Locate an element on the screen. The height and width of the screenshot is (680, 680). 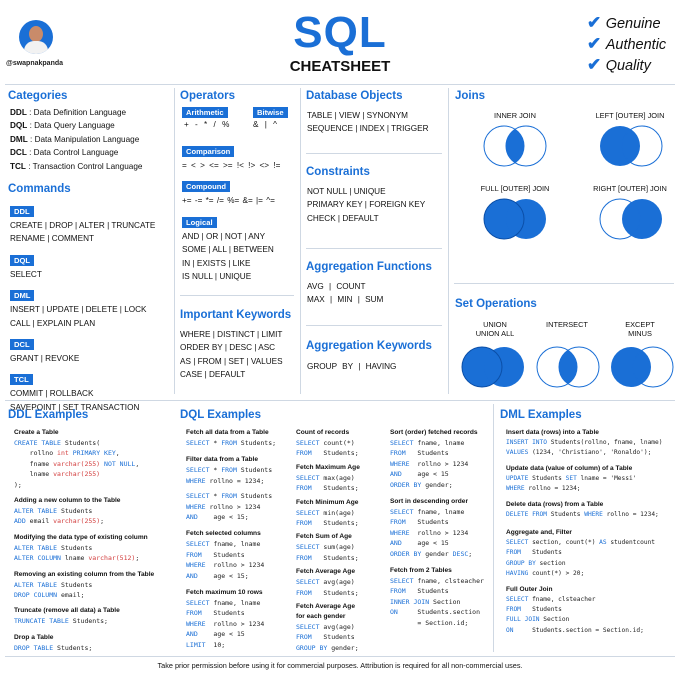
list-item: SELECT is located at coordinates (26, 274).